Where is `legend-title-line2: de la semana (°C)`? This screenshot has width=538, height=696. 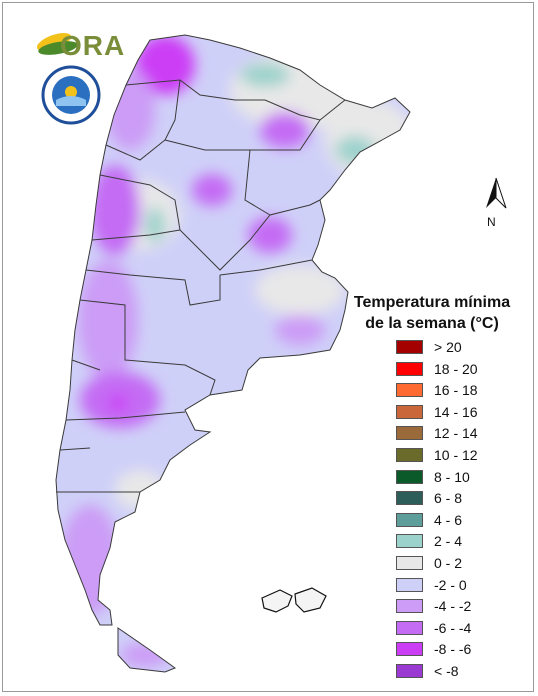
legend-title-line2: de la semana (°C) is located at coordinates (432, 323).